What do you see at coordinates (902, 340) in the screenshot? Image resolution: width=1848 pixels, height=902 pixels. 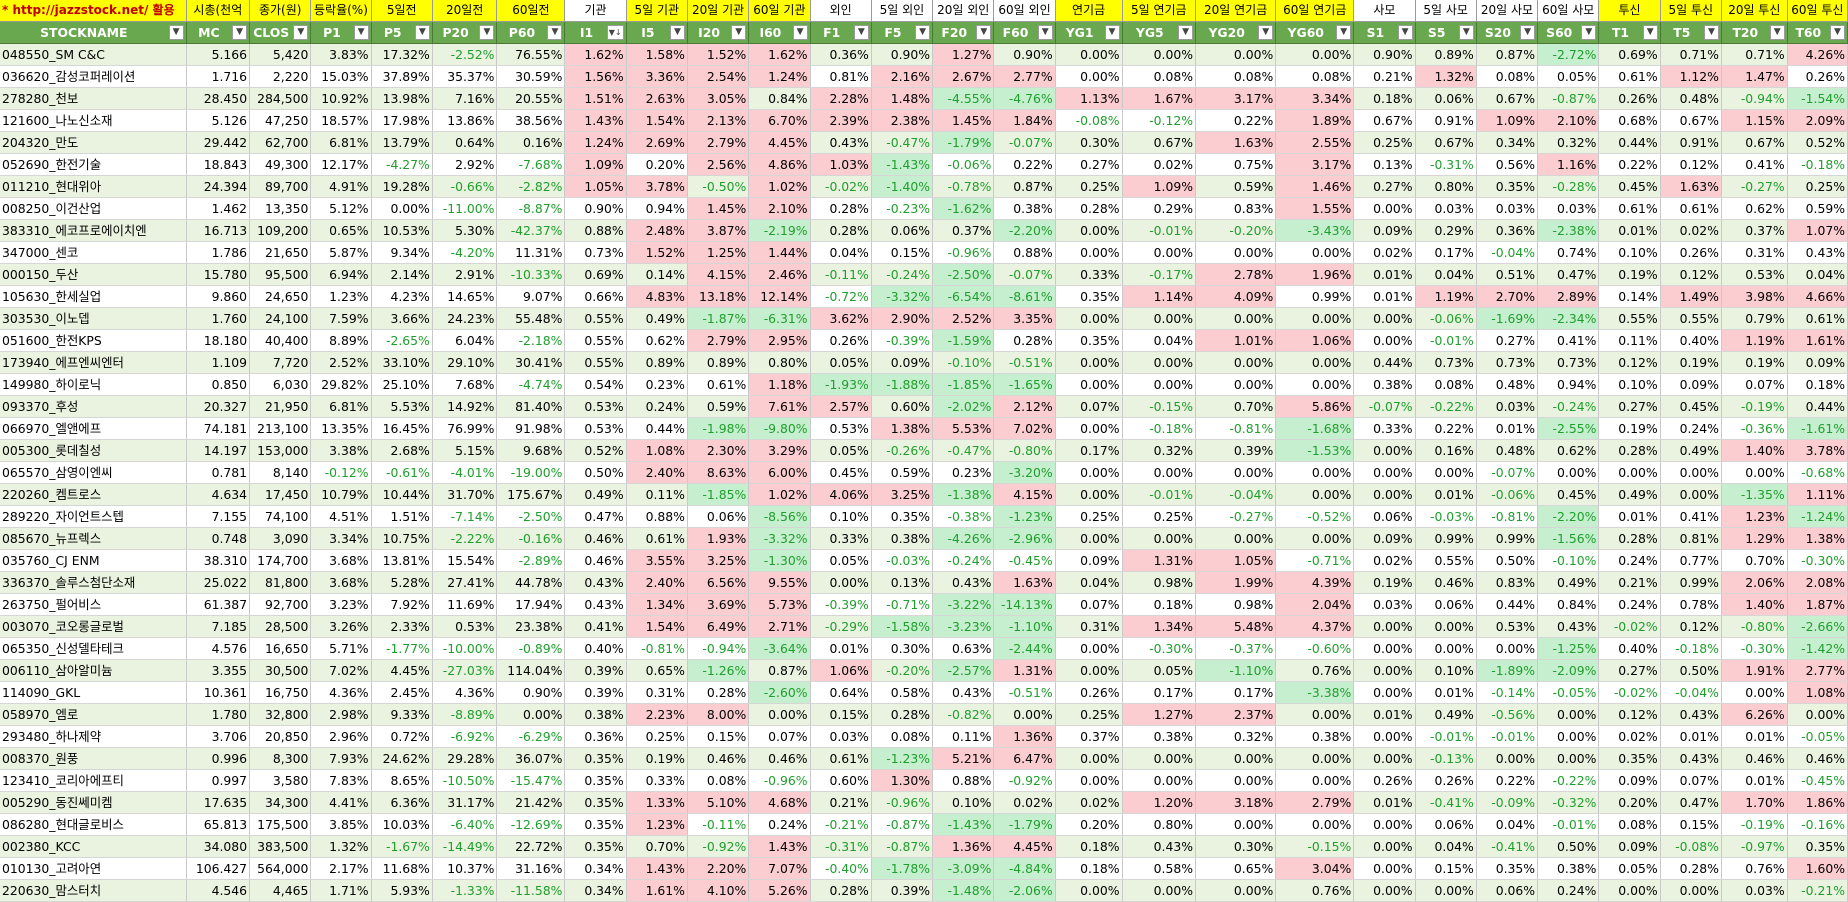 I see `value-cell: -0.39%` at bounding box center [902, 340].